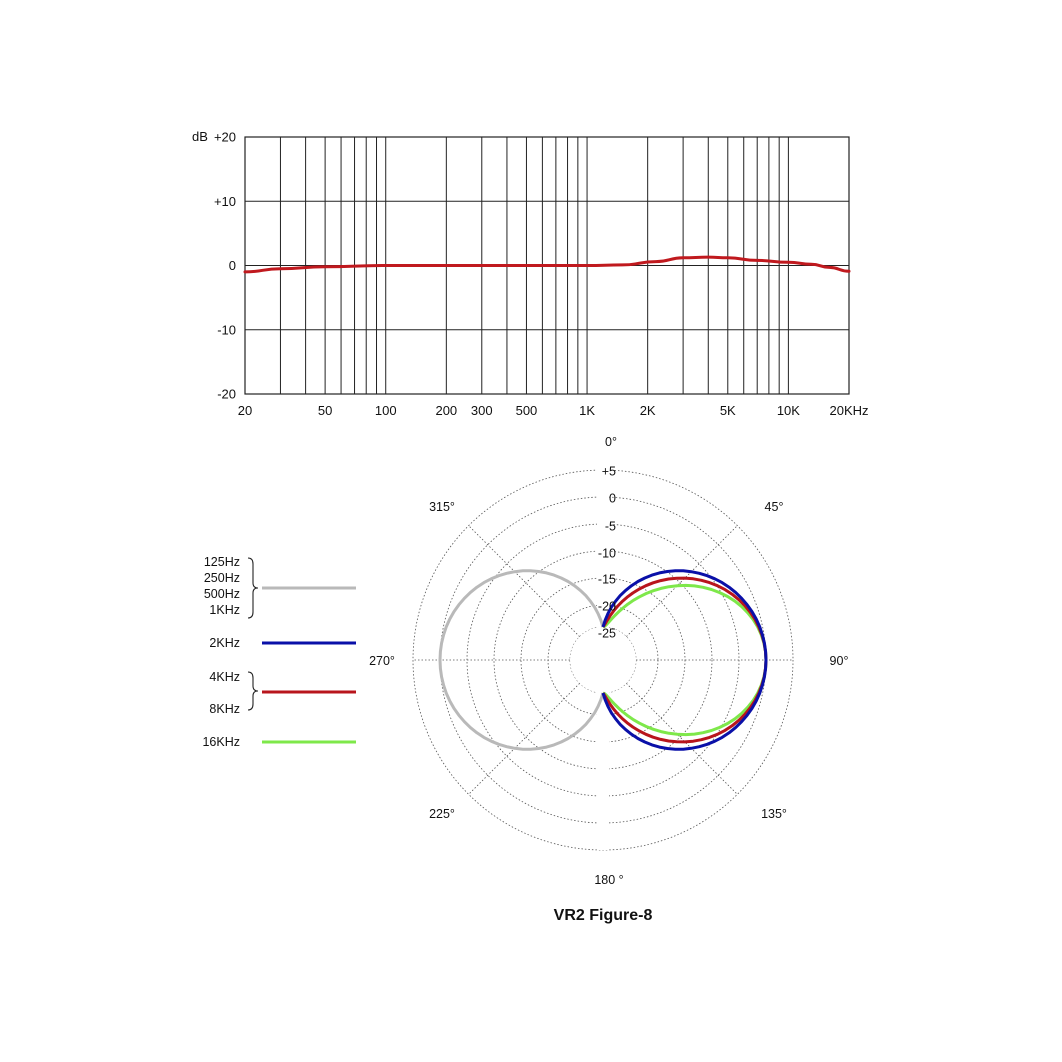  What do you see at coordinates (442, 814) in the screenshot?
I see `angle-label: 225°` at bounding box center [442, 814].